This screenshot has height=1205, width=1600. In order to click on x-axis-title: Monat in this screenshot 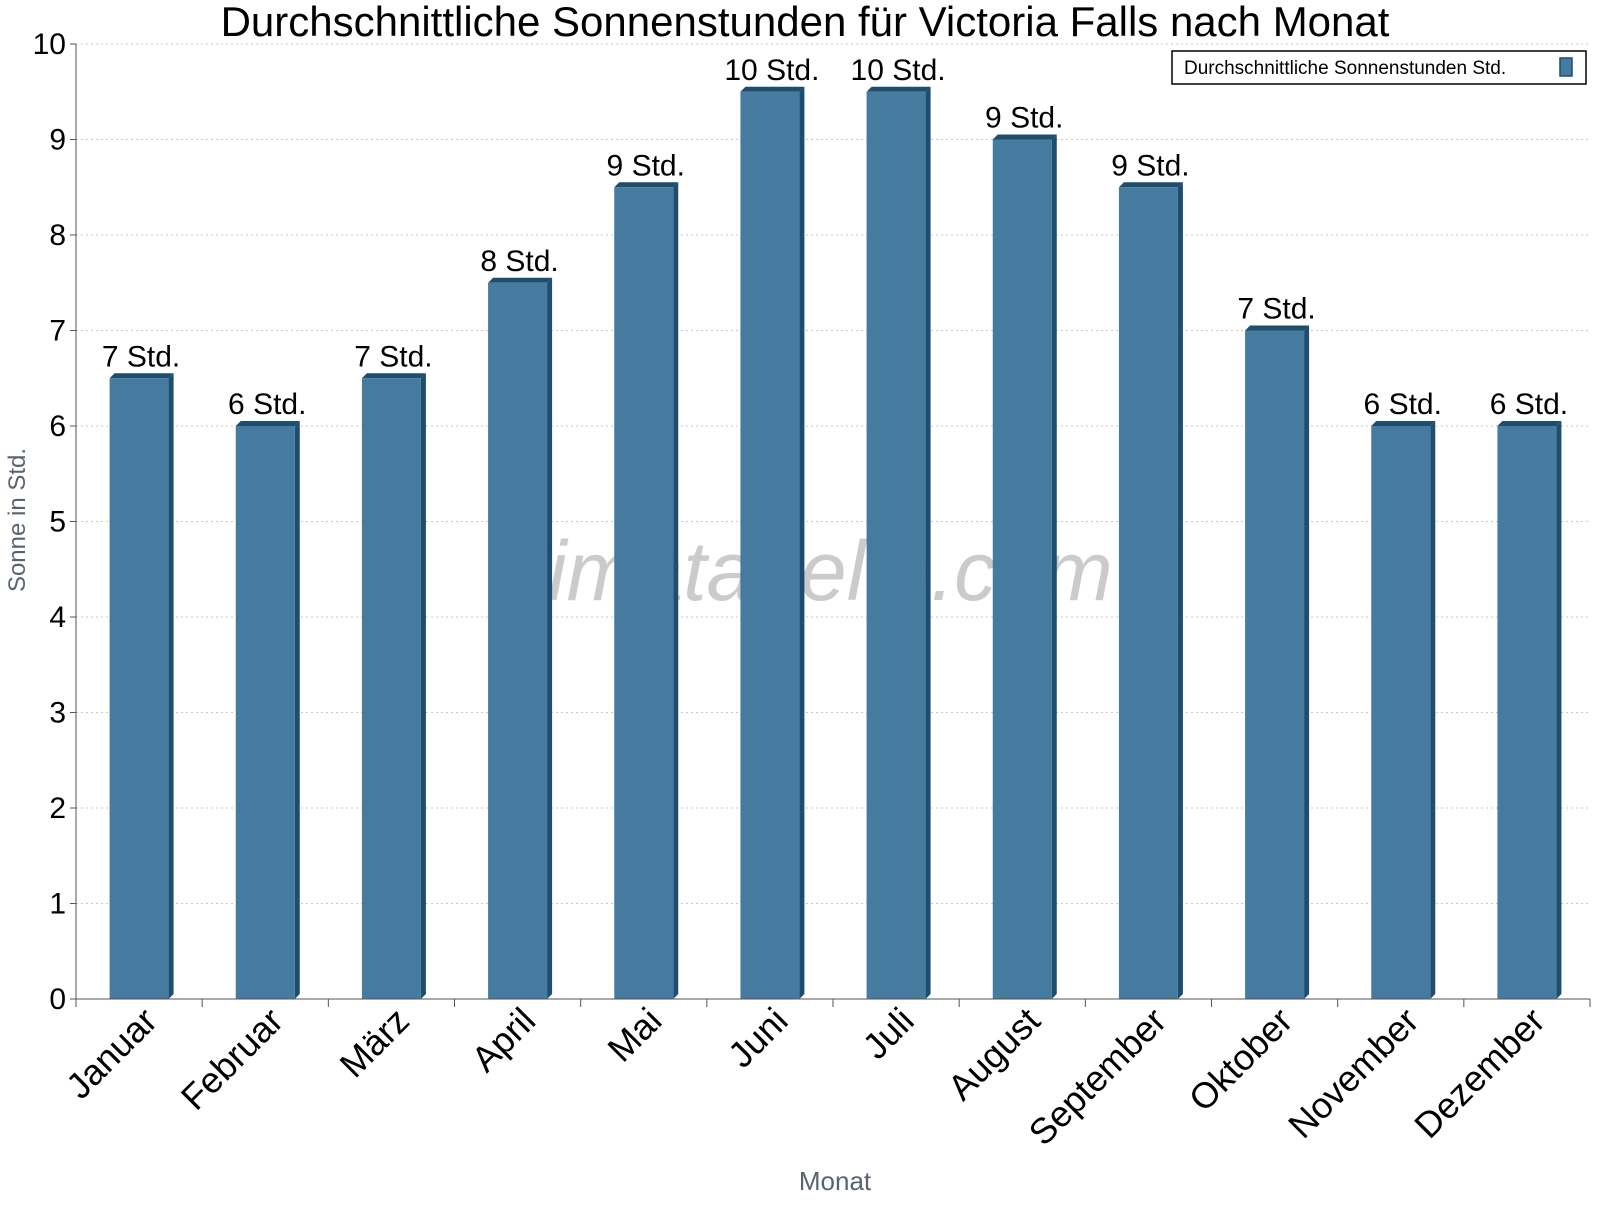, I will do `click(835, 1181)`.